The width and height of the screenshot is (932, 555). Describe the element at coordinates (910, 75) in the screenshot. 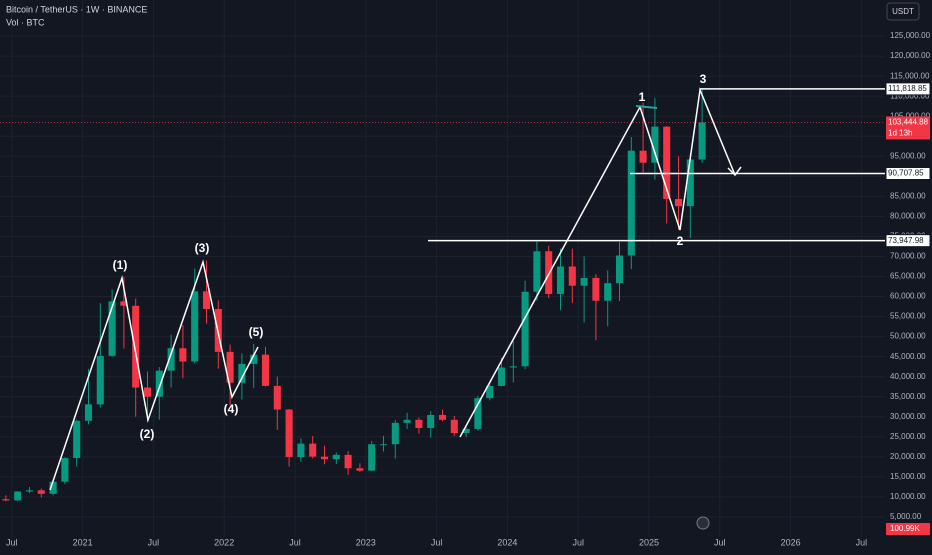

I see `y-tick-label: 115,000.00` at that location.